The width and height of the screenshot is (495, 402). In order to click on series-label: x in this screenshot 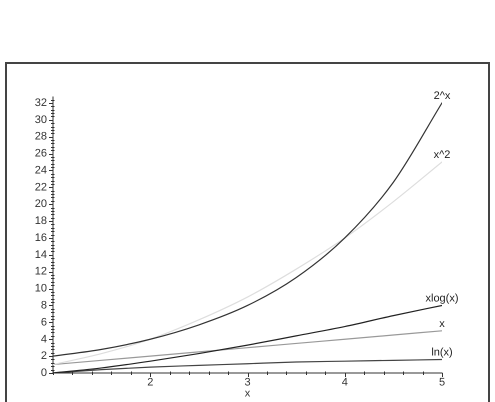, I will do `click(442, 324)`.